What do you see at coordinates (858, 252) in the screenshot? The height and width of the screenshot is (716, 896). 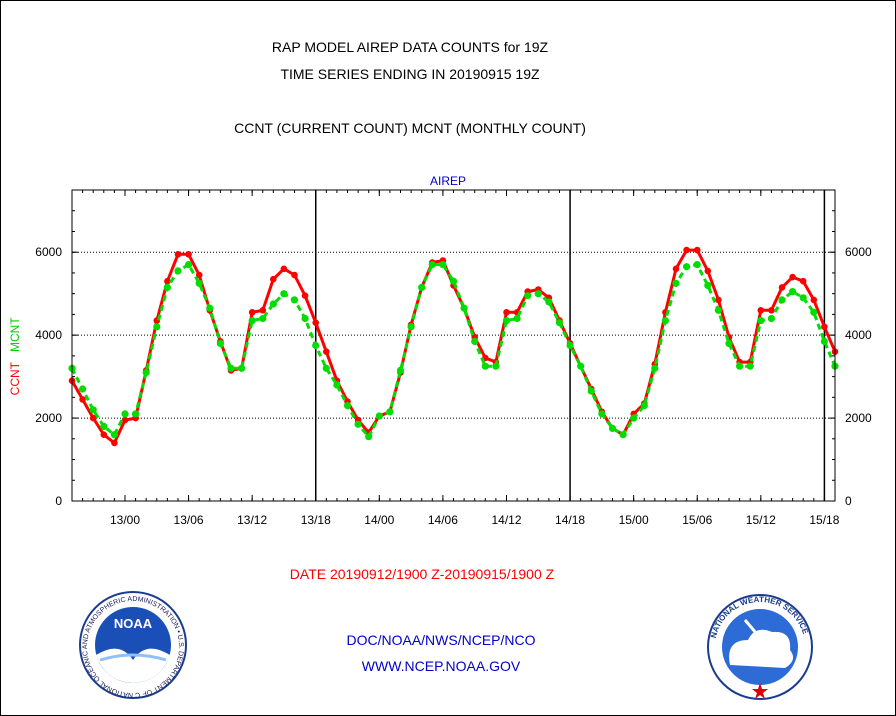 I see `y-tick-label-right: 6000` at bounding box center [858, 252].